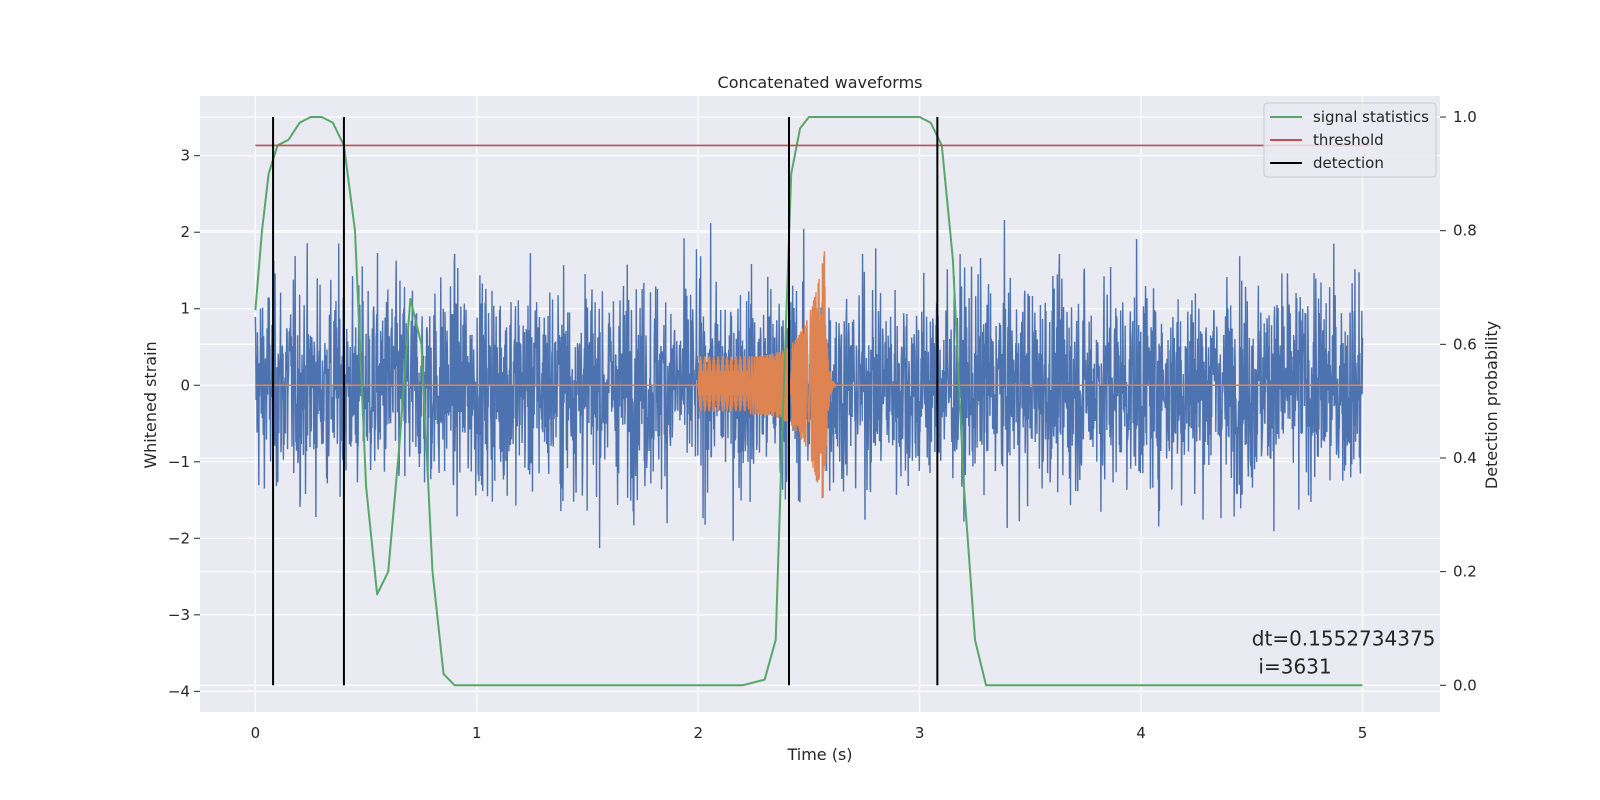  I want to click on x-tick-label: 2, so click(698, 733).